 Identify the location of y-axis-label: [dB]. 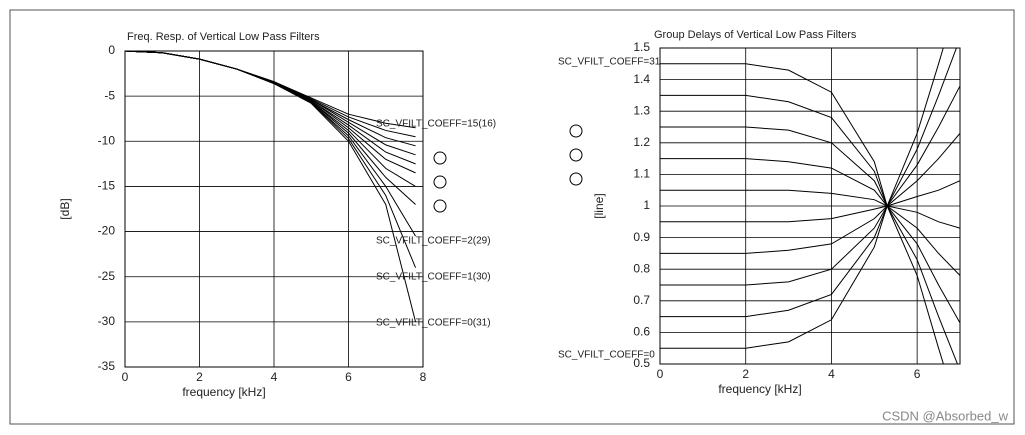
(65, 208).